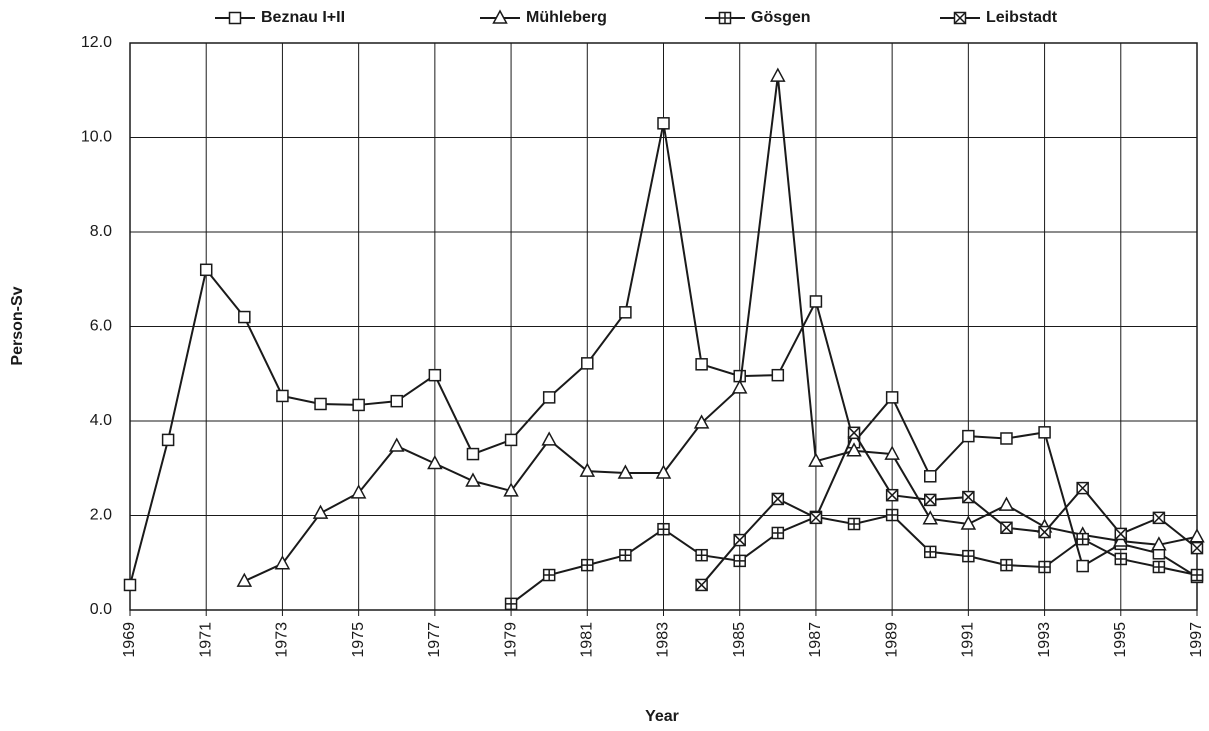 Image resolution: width=1209 pixels, height=731 pixels. What do you see at coordinates (96, 137) in the screenshot?
I see `y-tick-label: 10.0` at bounding box center [96, 137].